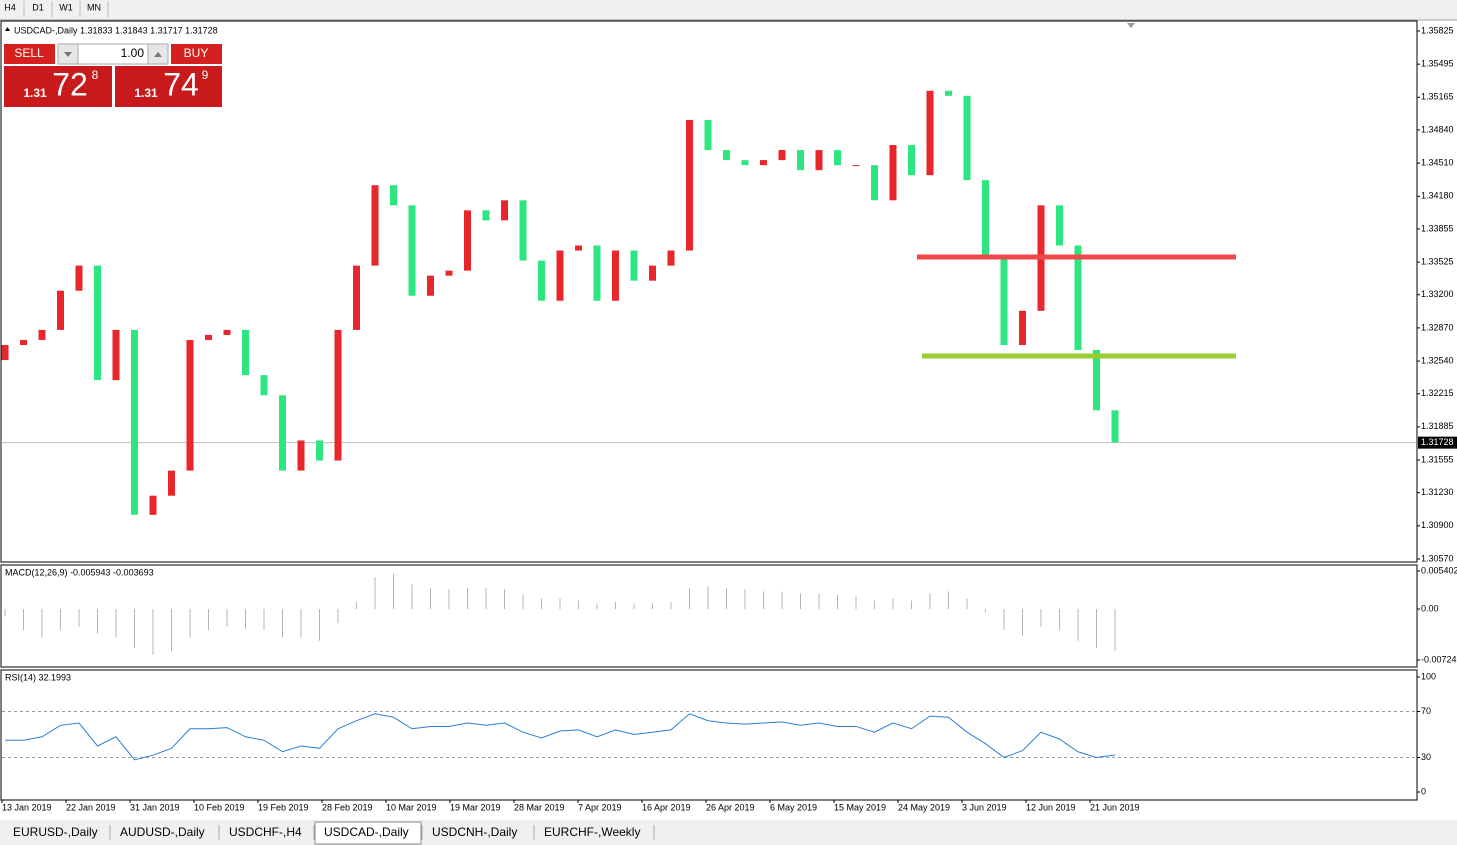  What do you see at coordinates (560, 737) in the screenshot?
I see `rsi-line` at bounding box center [560, 737].